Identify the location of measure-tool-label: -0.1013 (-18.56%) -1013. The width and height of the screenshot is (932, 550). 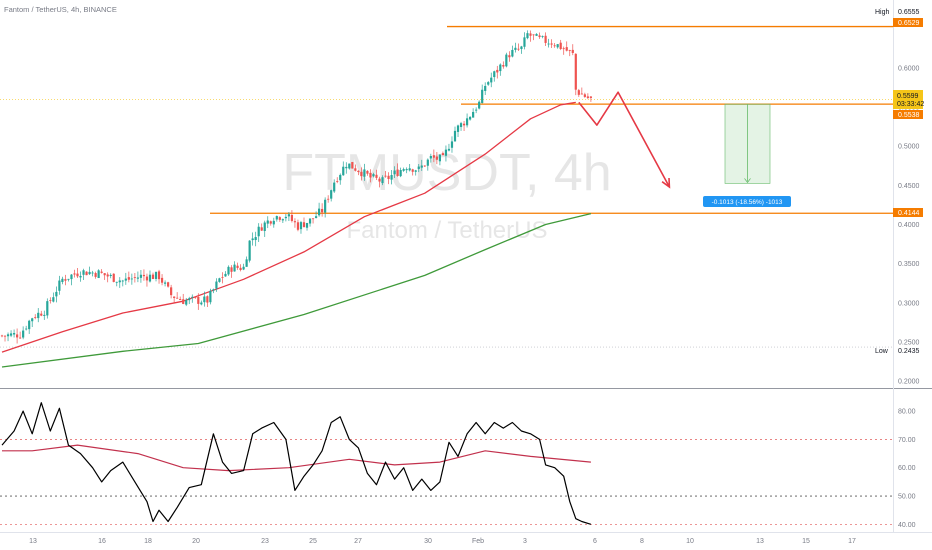
(747, 201).